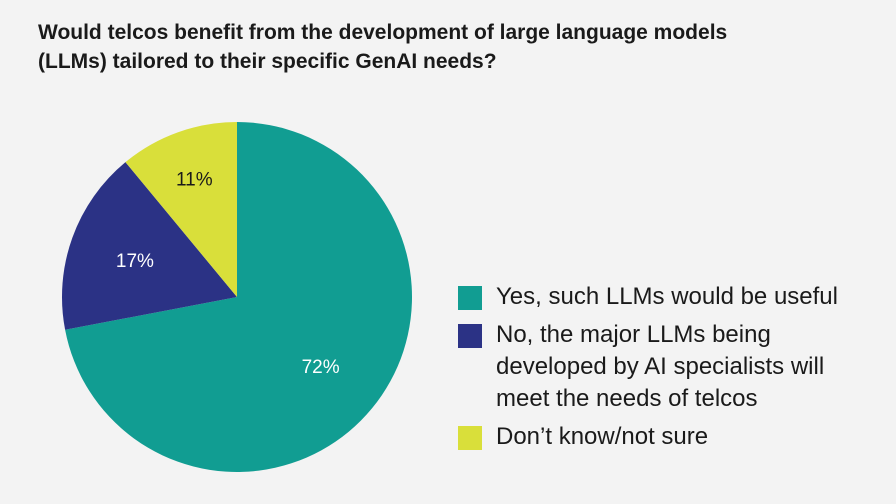 The image size is (896, 504). I want to click on slice-dont-know, so click(181, 209).